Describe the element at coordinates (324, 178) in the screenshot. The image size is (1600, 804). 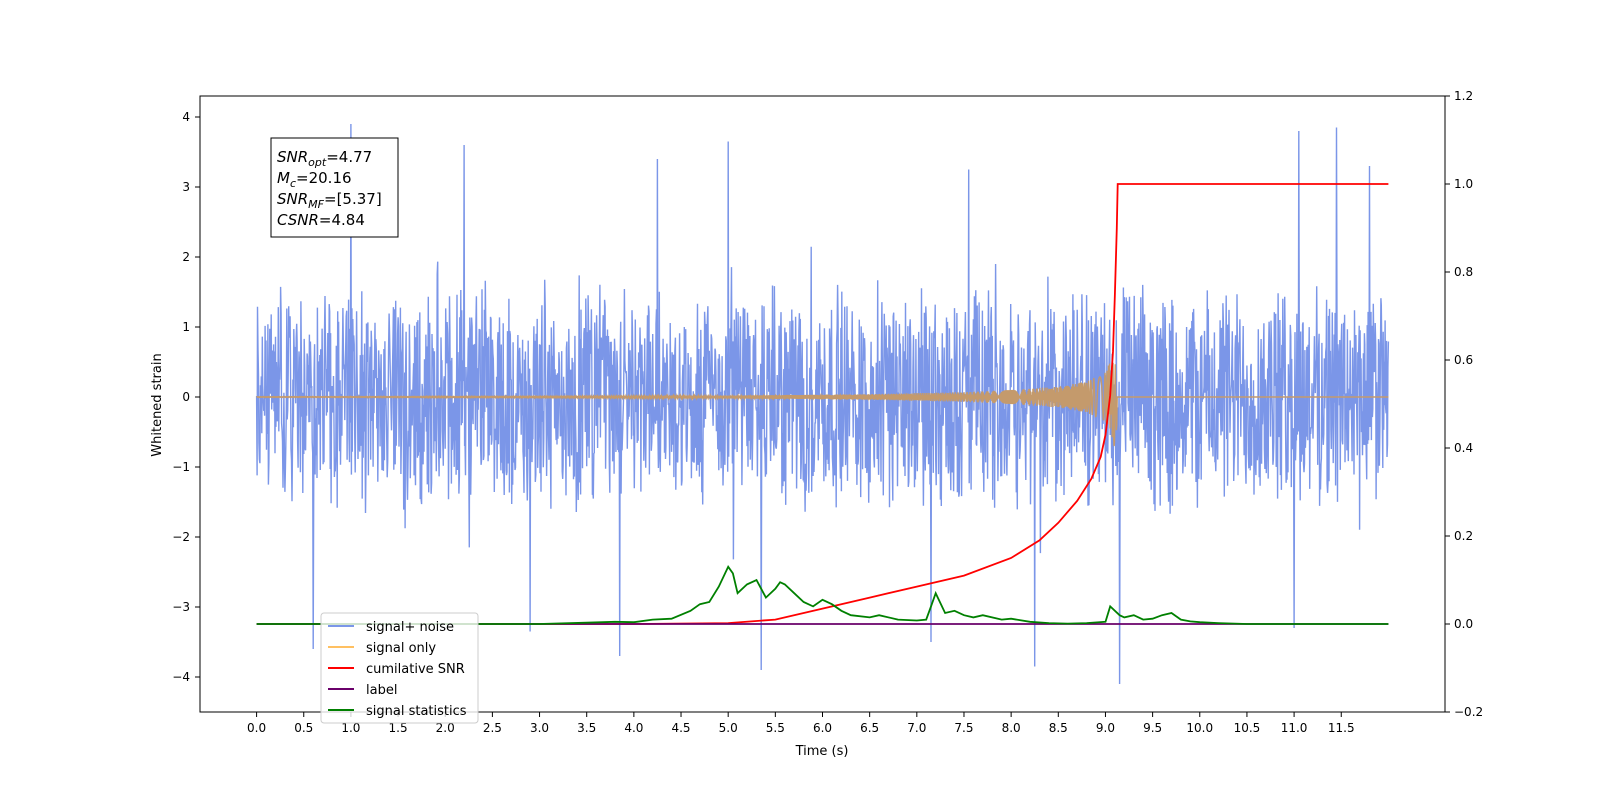
I see `annotation-value: =20.16` at that location.